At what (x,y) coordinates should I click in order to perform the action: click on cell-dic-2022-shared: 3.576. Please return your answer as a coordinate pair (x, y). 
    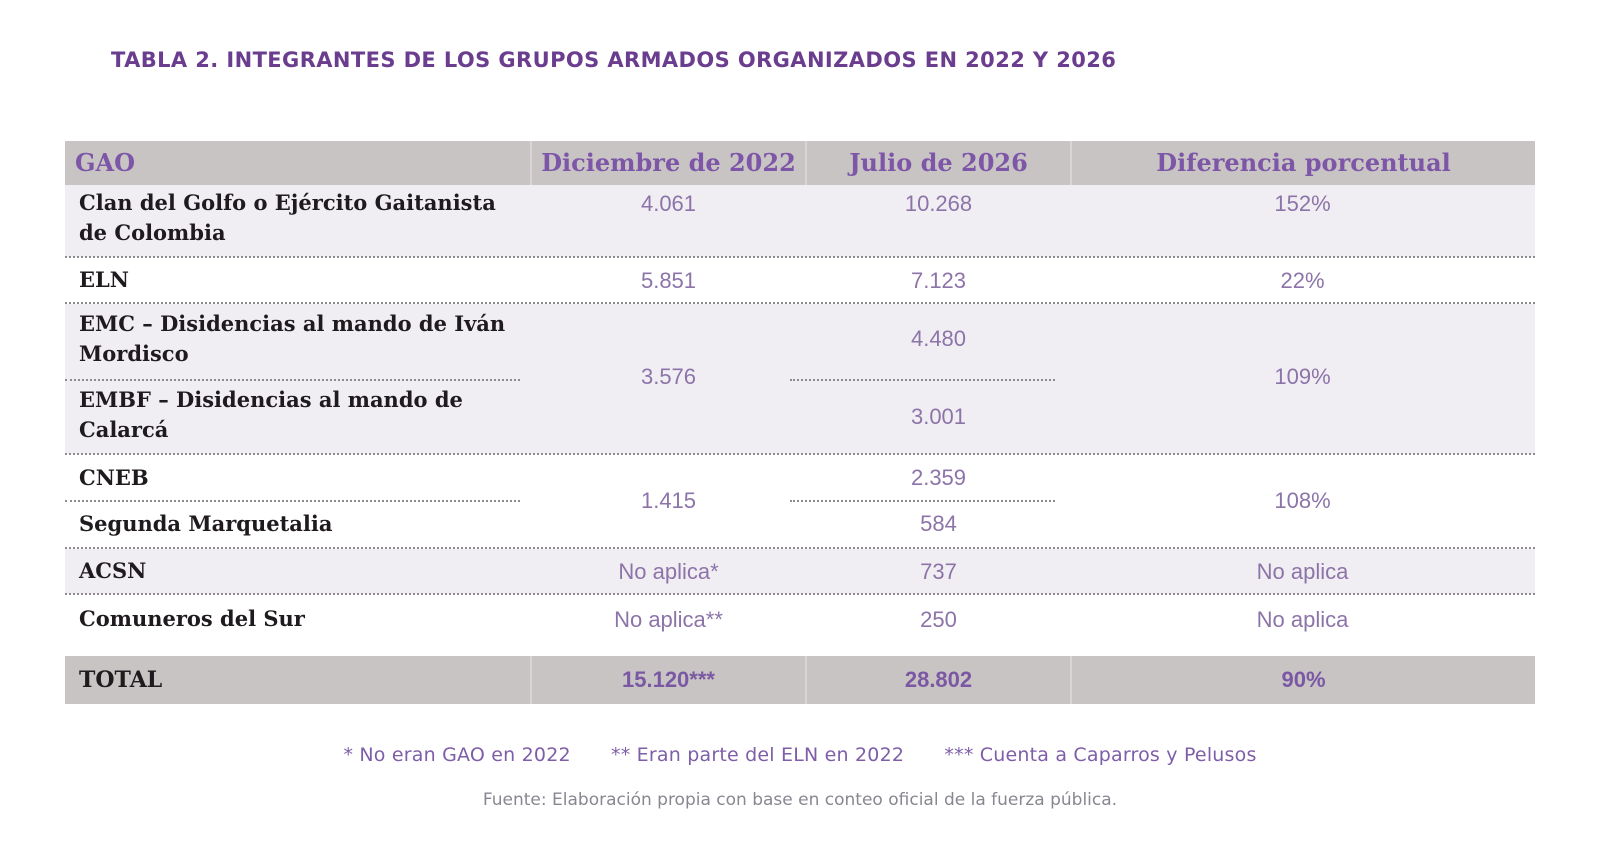
    Looking at the image, I should click on (668, 376).